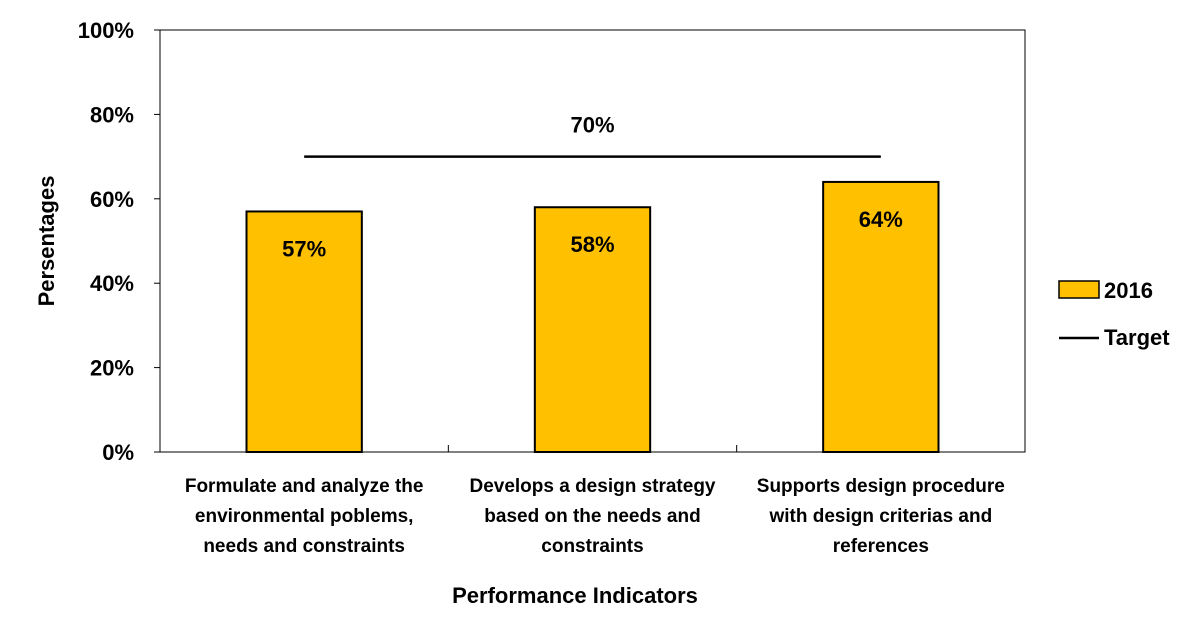 This screenshot has height=627, width=1202. What do you see at coordinates (106, 30) in the screenshot?
I see `y-tick-label: 100%` at bounding box center [106, 30].